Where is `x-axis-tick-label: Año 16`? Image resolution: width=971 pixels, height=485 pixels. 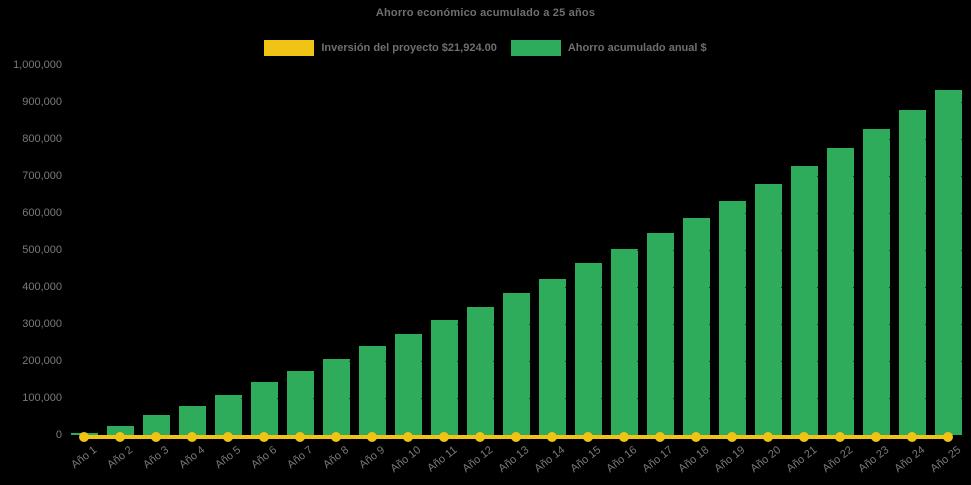
x-axis-tick-label: Año 16 is located at coordinates (622, 459).